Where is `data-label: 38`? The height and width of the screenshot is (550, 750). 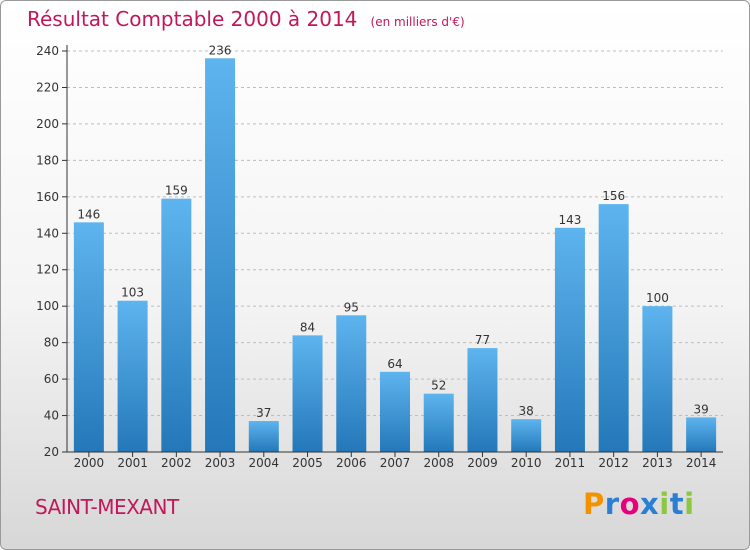 data-label: 38 is located at coordinates (526, 411).